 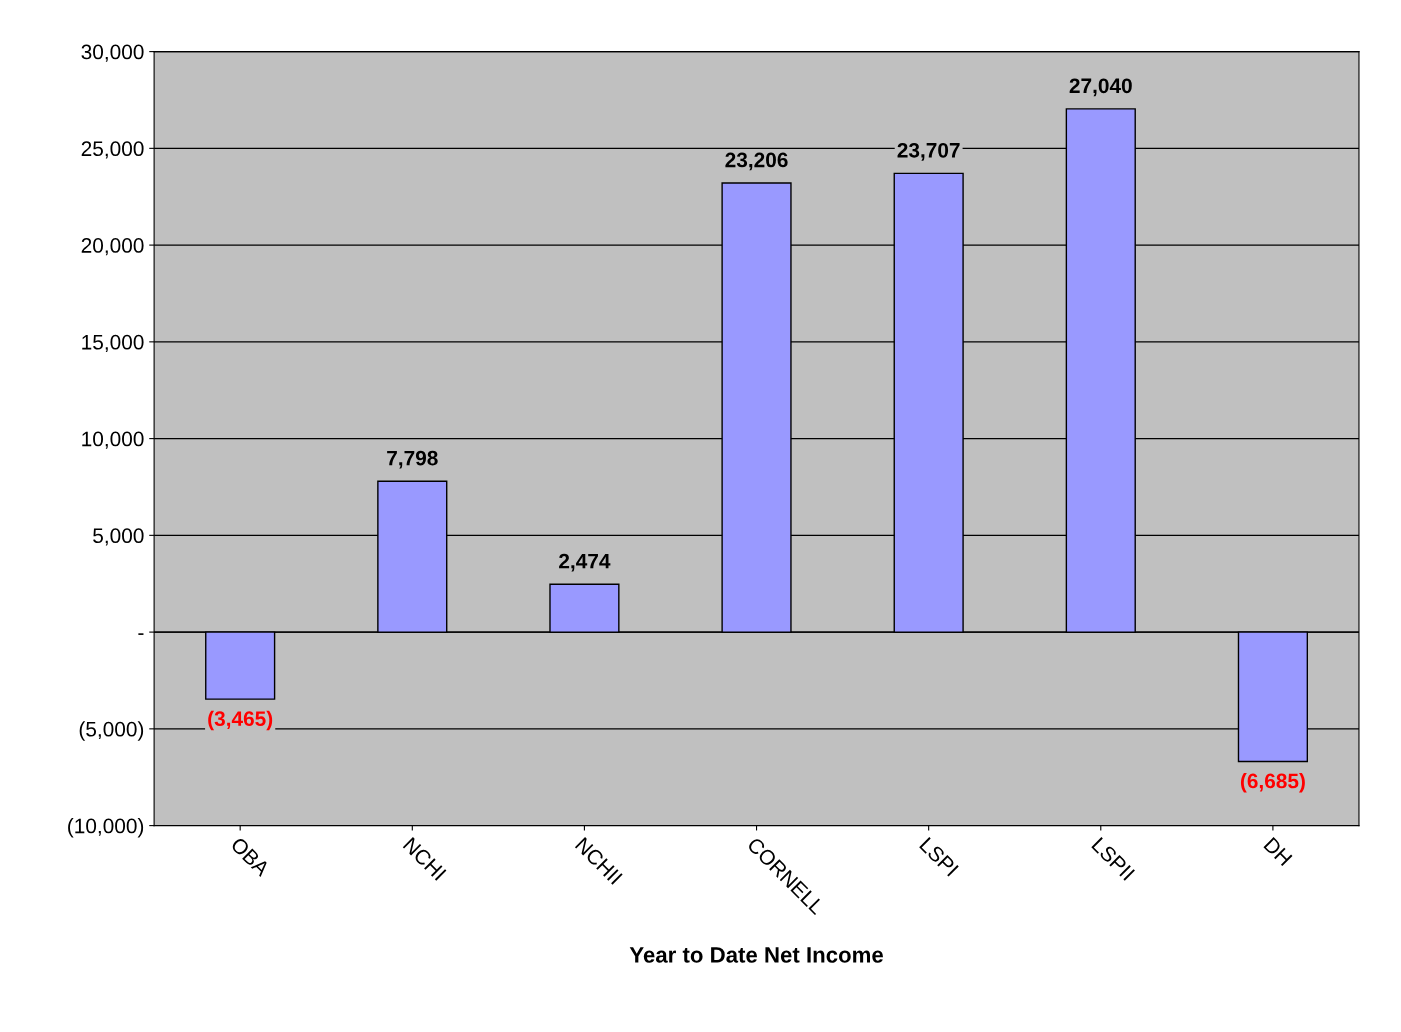 I want to click on data-label: 2,474, so click(x=585, y=562).